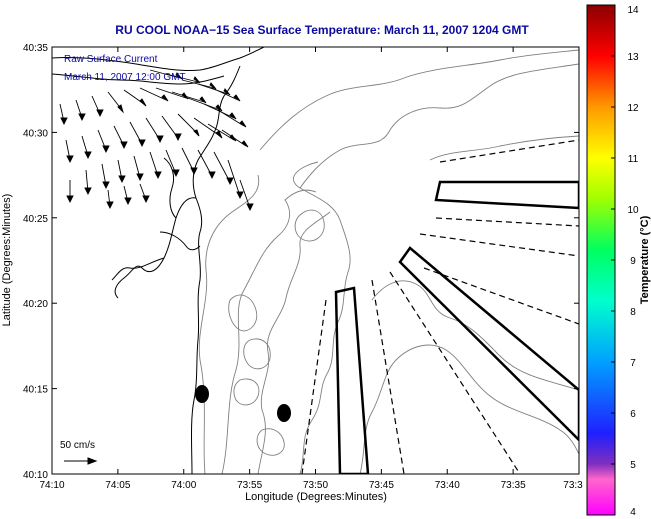 The width and height of the screenshot is (651, 519). I want to click on colorbar-tick-label: 11, so click(633, 159).